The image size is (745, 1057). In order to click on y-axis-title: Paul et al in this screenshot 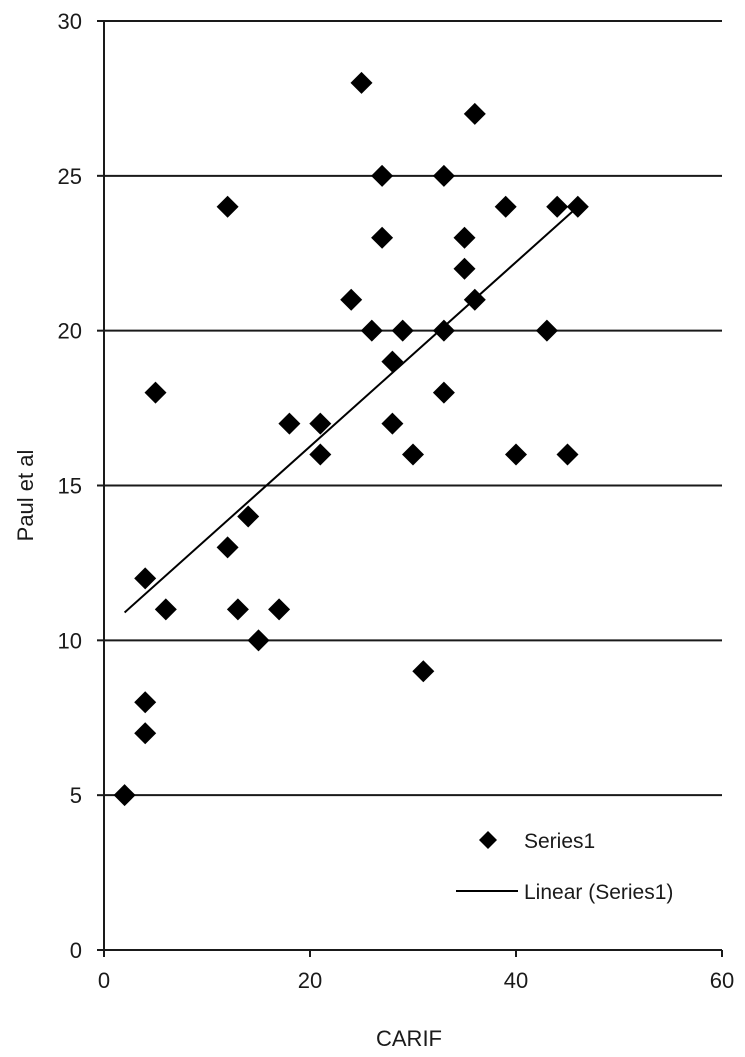, I will do `click(25, 496)`.